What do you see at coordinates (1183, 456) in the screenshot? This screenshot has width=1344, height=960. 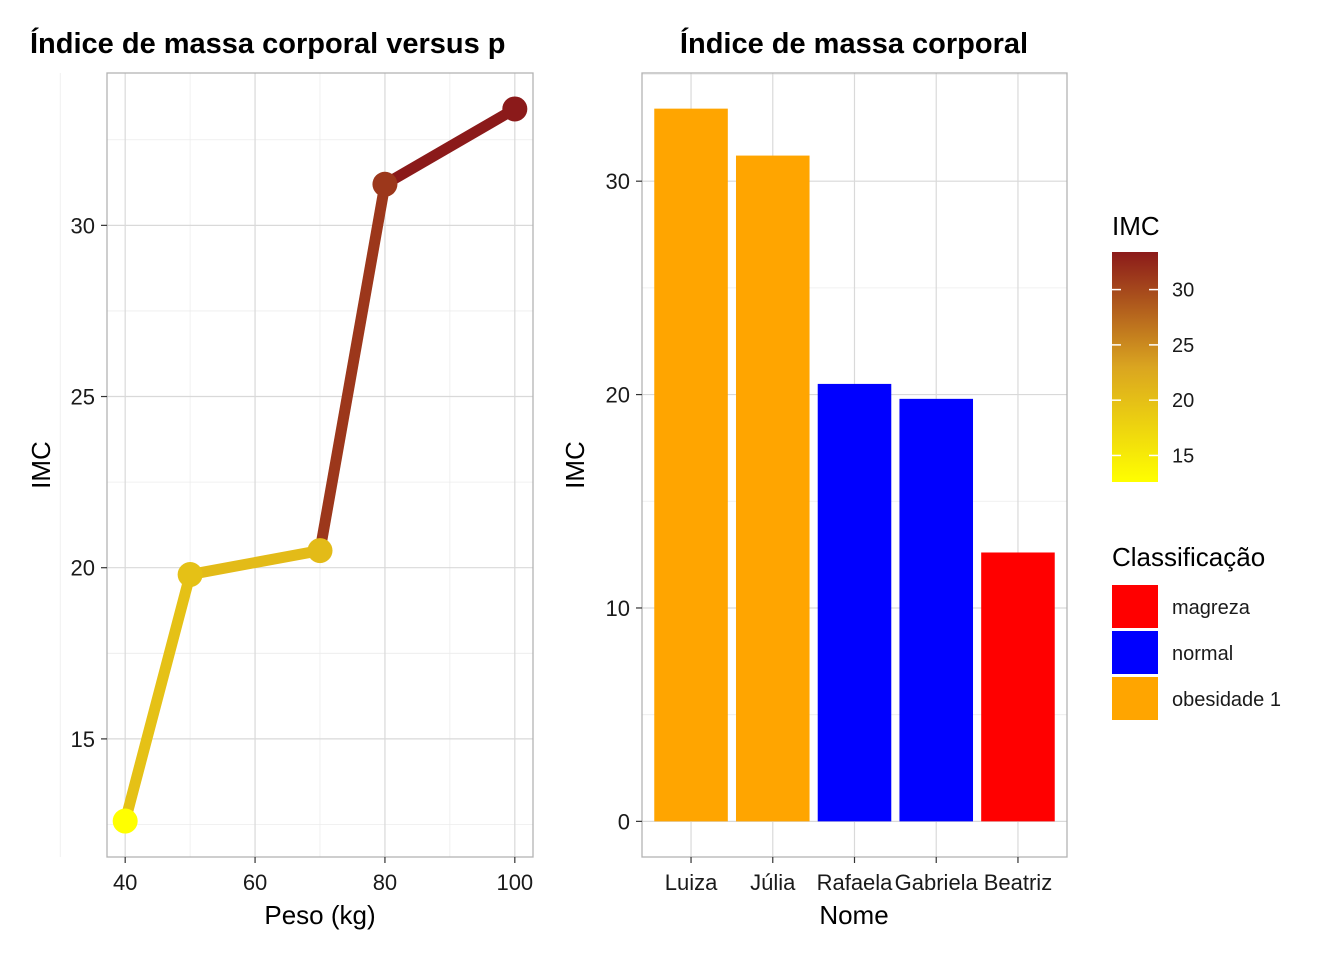 I see `colorbar-tick-label: 15` at bounding box center [1183, 456].